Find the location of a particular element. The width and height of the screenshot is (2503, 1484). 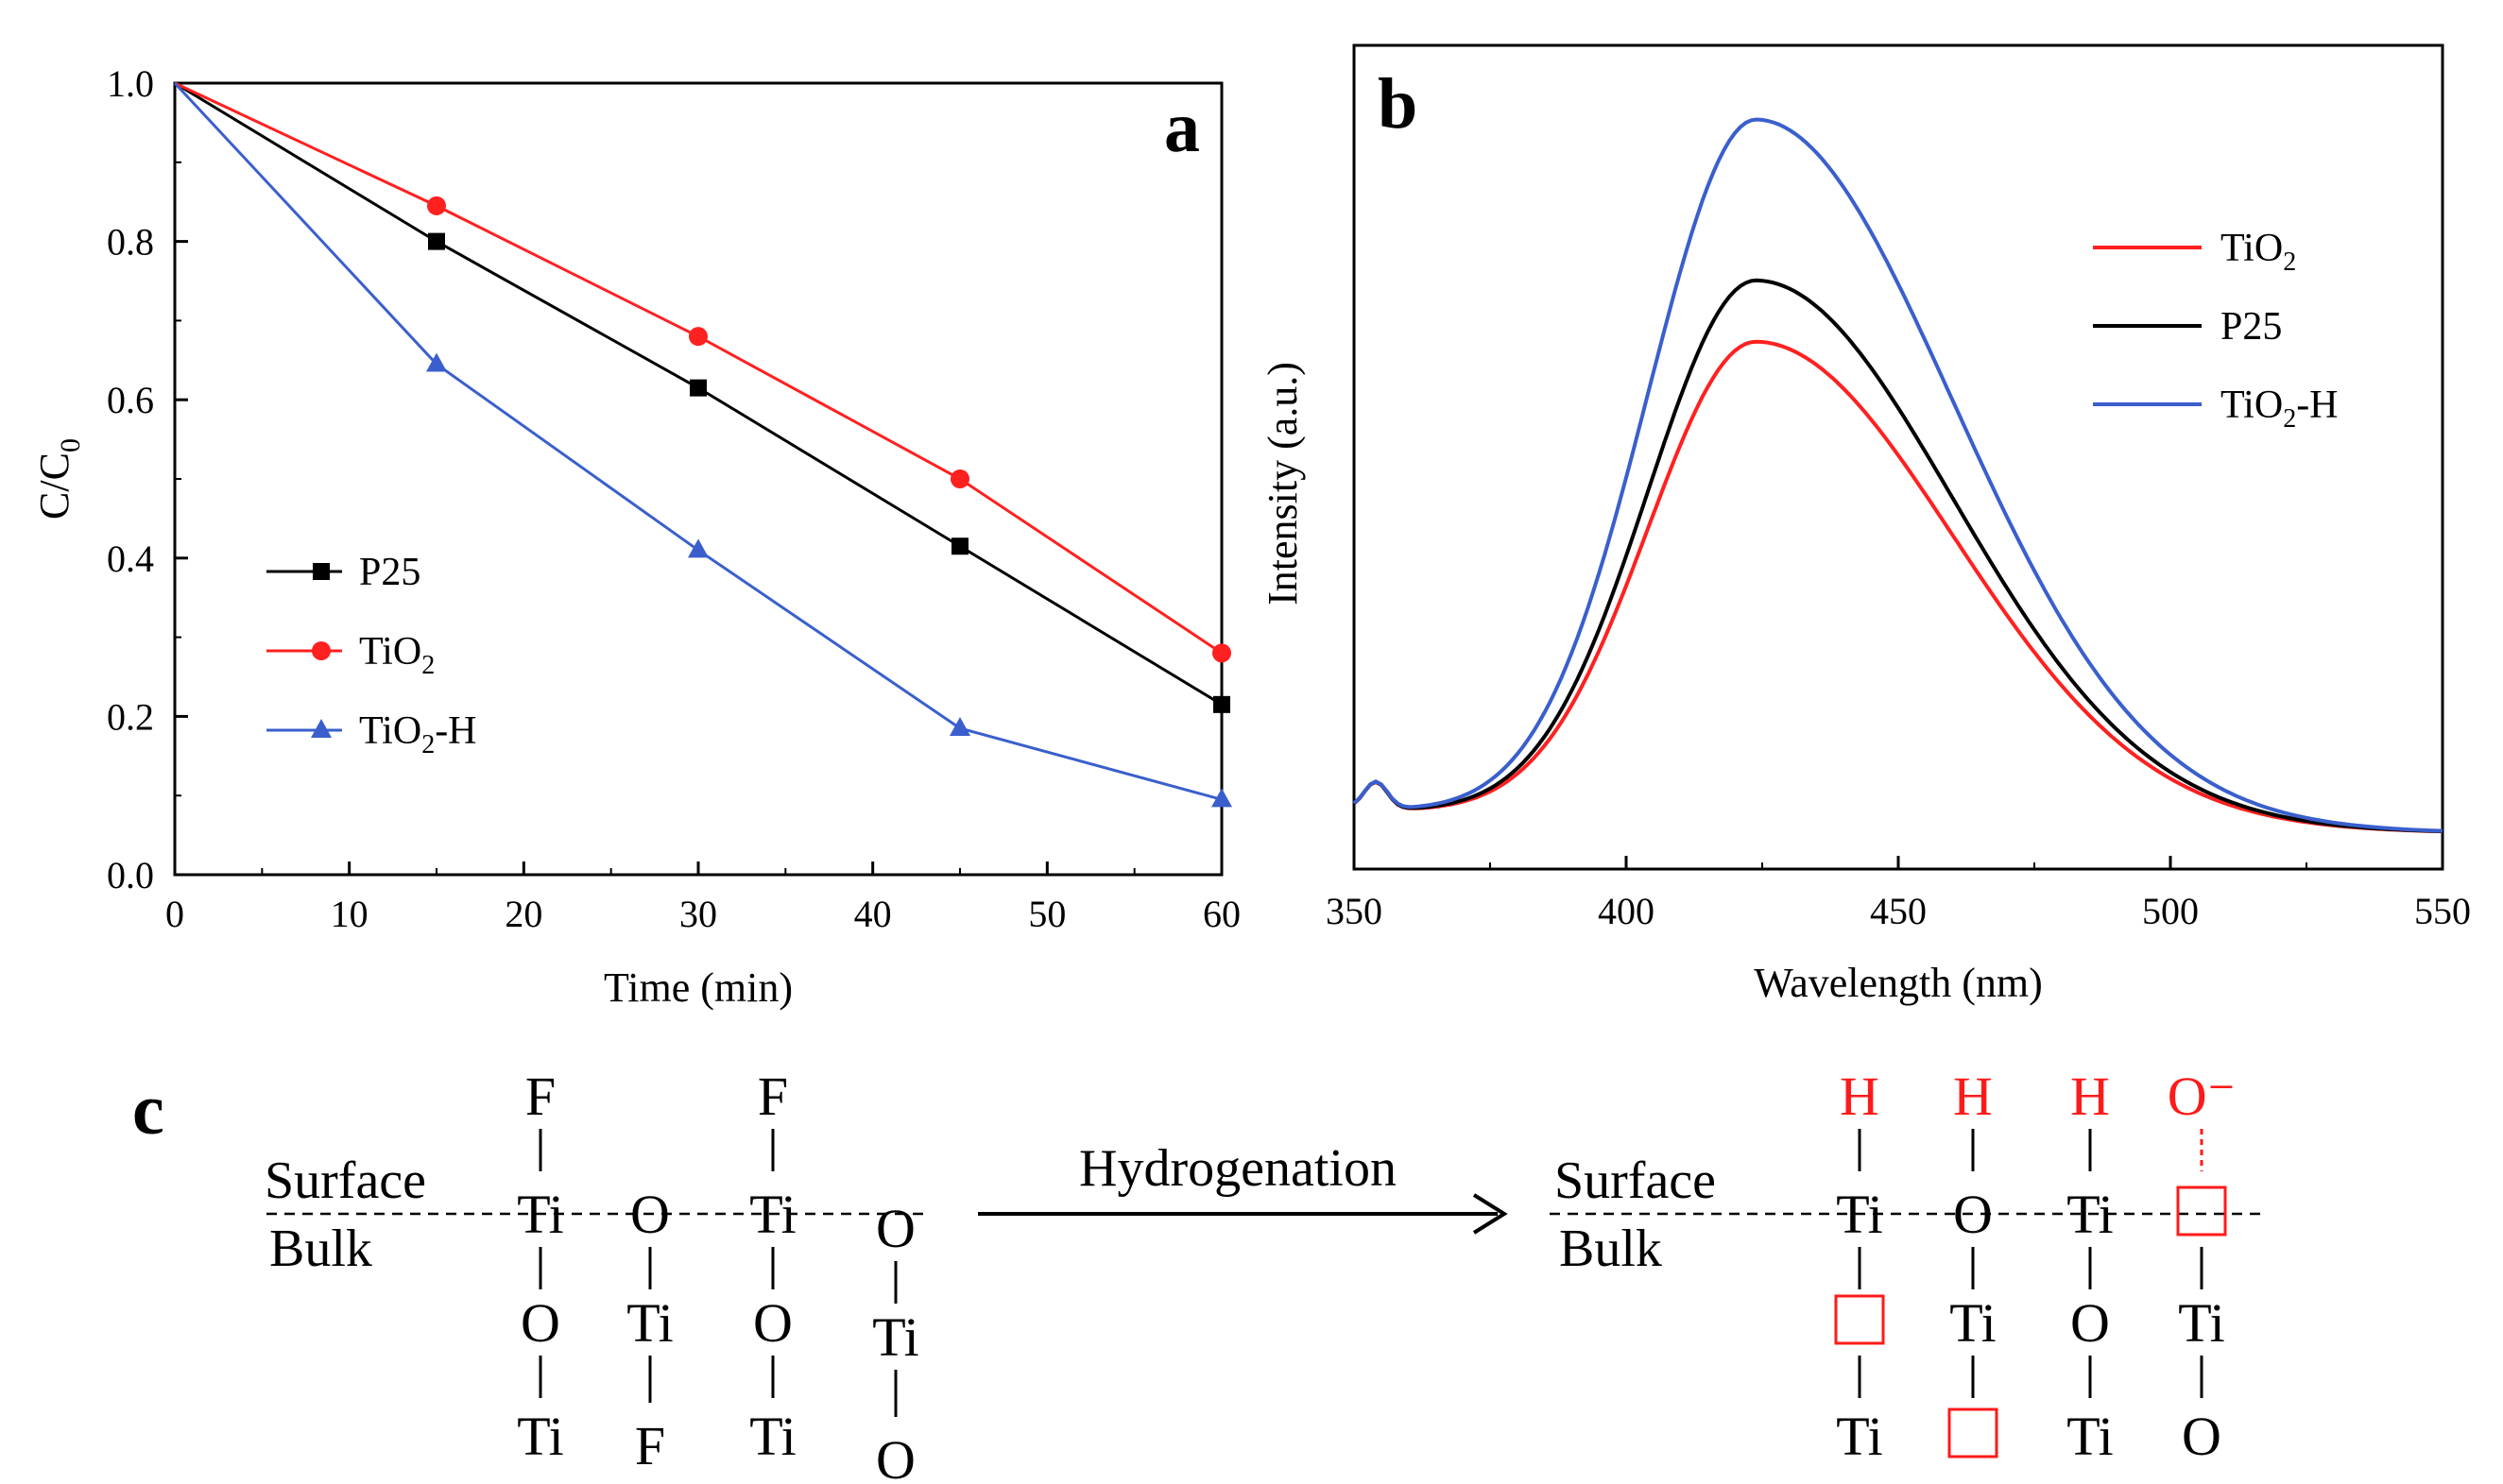

panel-b-x-axis-label: Wavelength (nm) is located at coordinates (1898, 983).